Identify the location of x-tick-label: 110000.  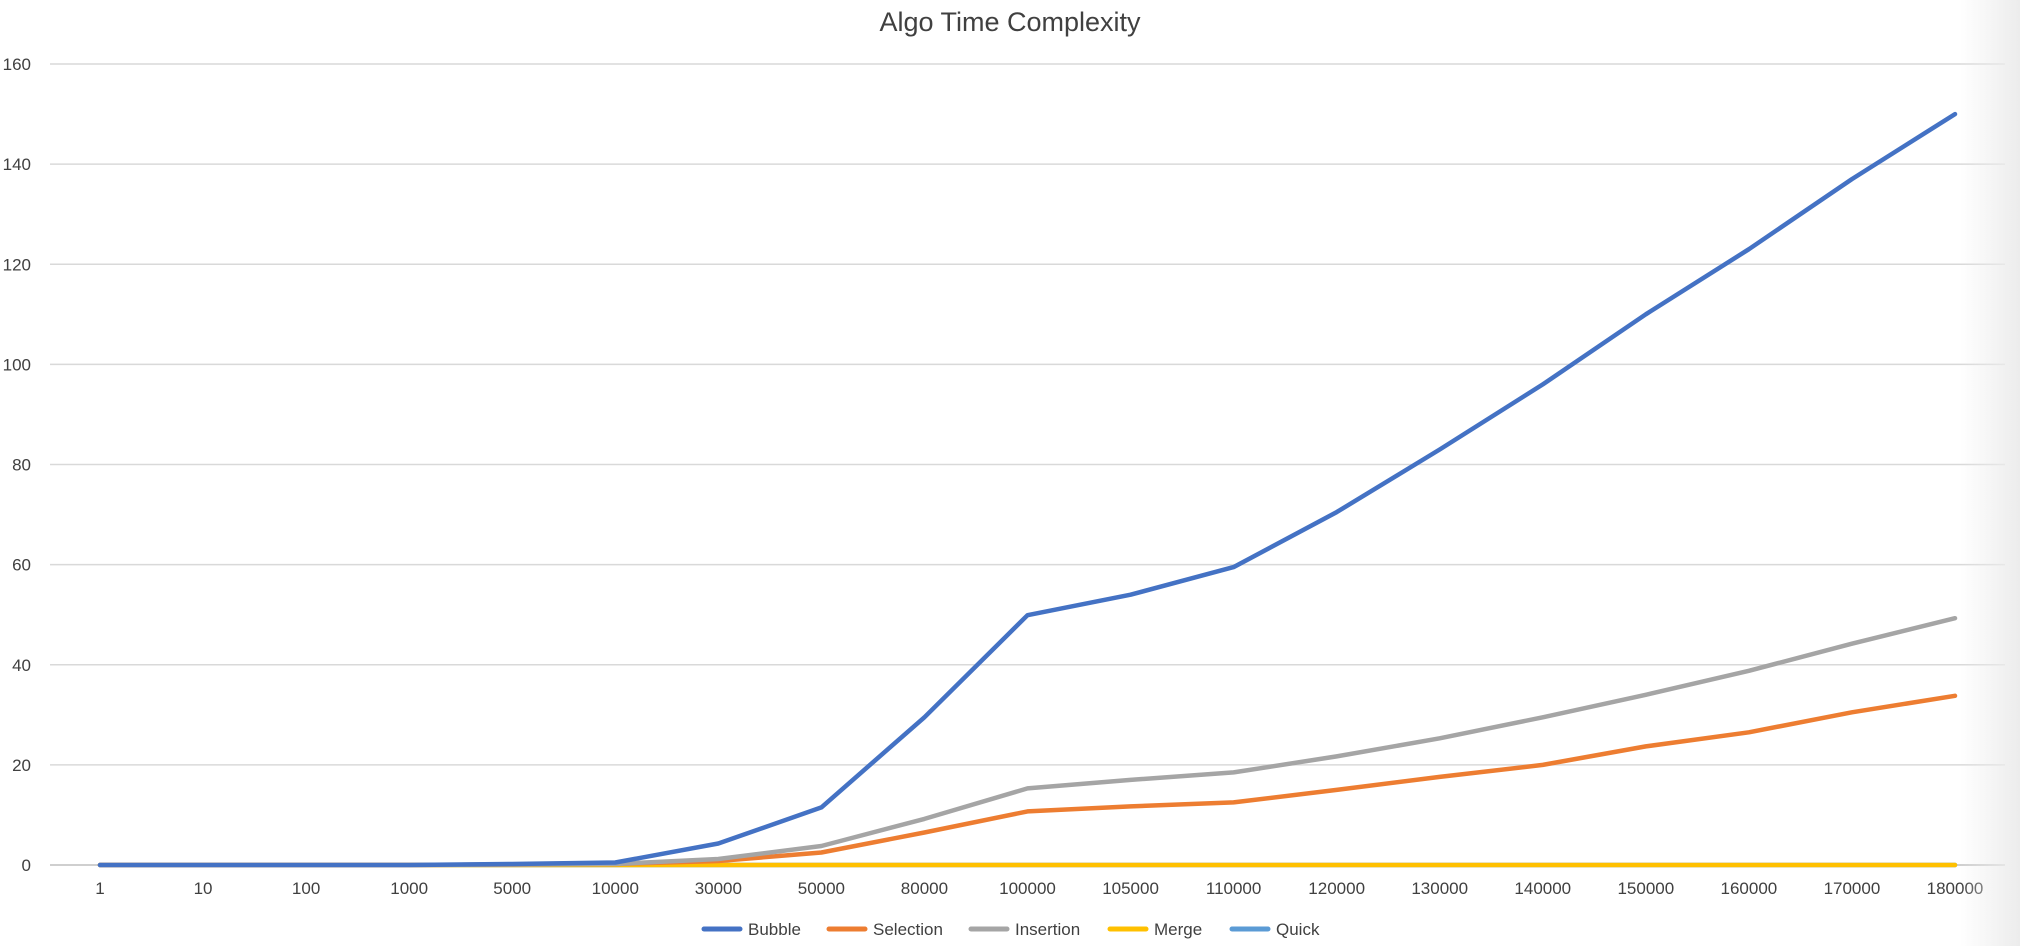
(1233, 888).